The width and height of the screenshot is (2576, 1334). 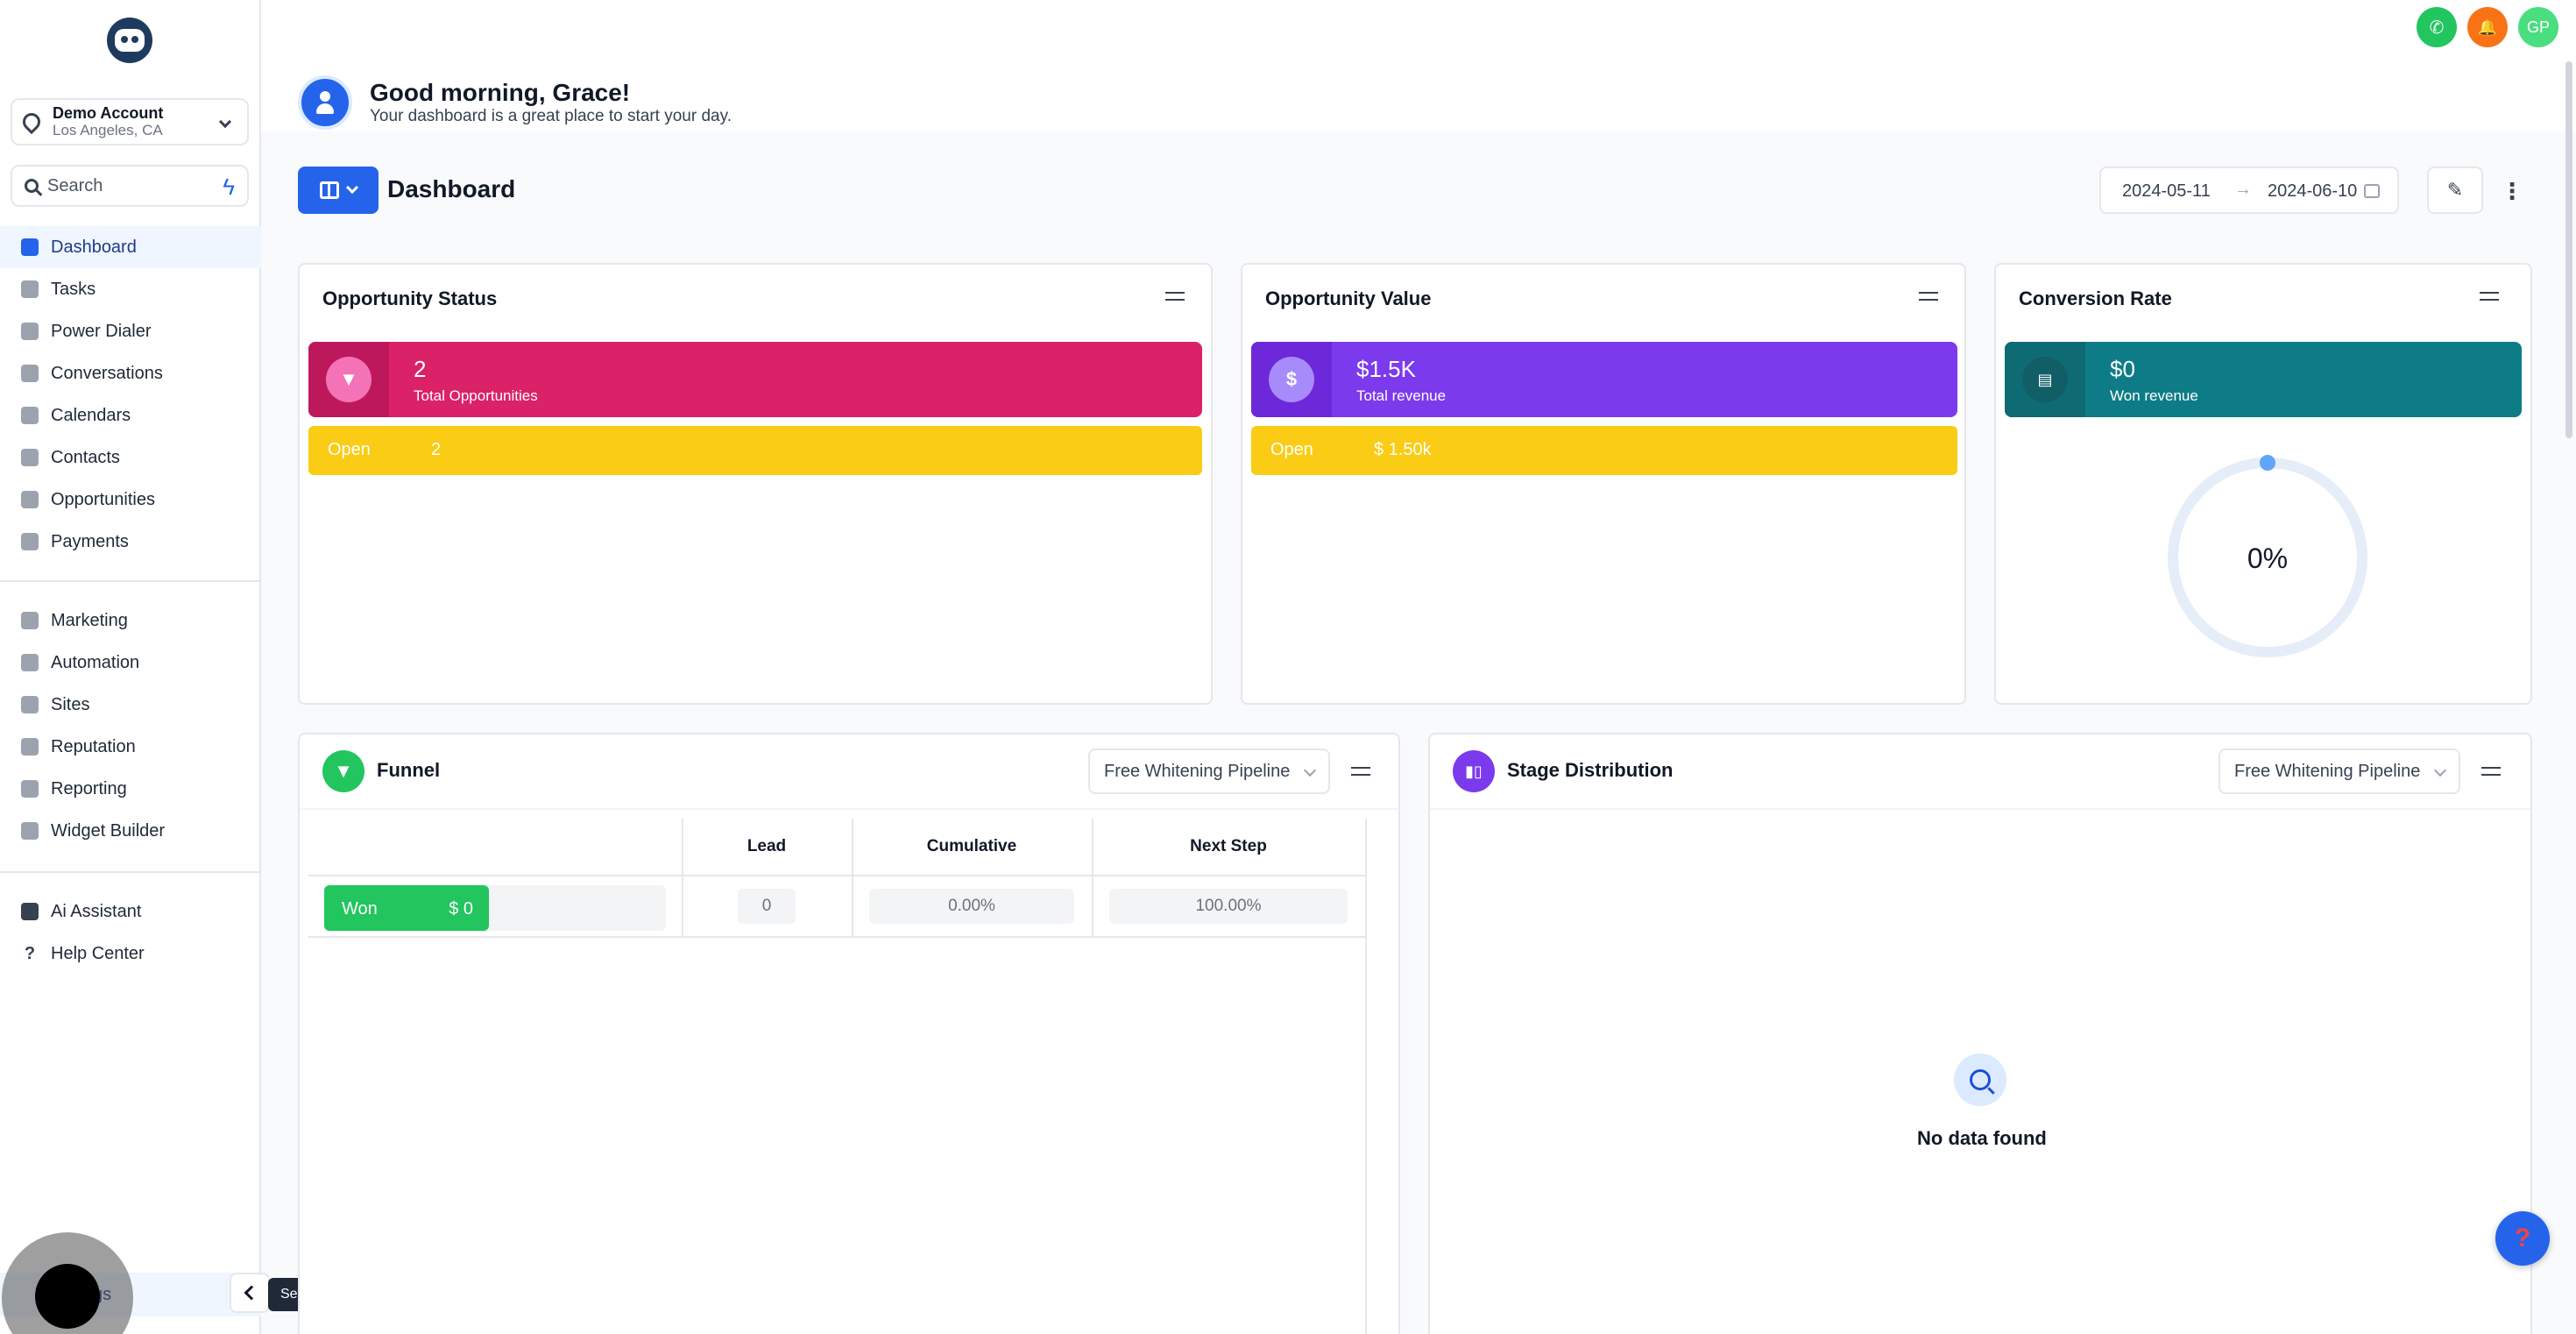 I want to click on sidebar-item-dashboard: Dashboard, so click(x=130, y=247).